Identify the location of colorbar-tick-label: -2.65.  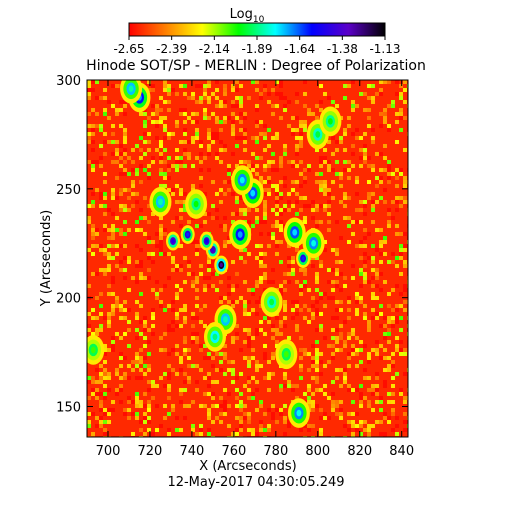
(128, 49).